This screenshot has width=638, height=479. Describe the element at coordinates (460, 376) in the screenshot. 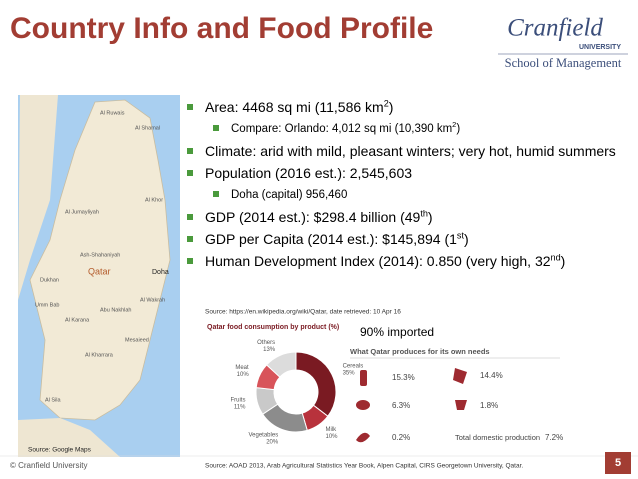

I see `icon-meat` at that location.